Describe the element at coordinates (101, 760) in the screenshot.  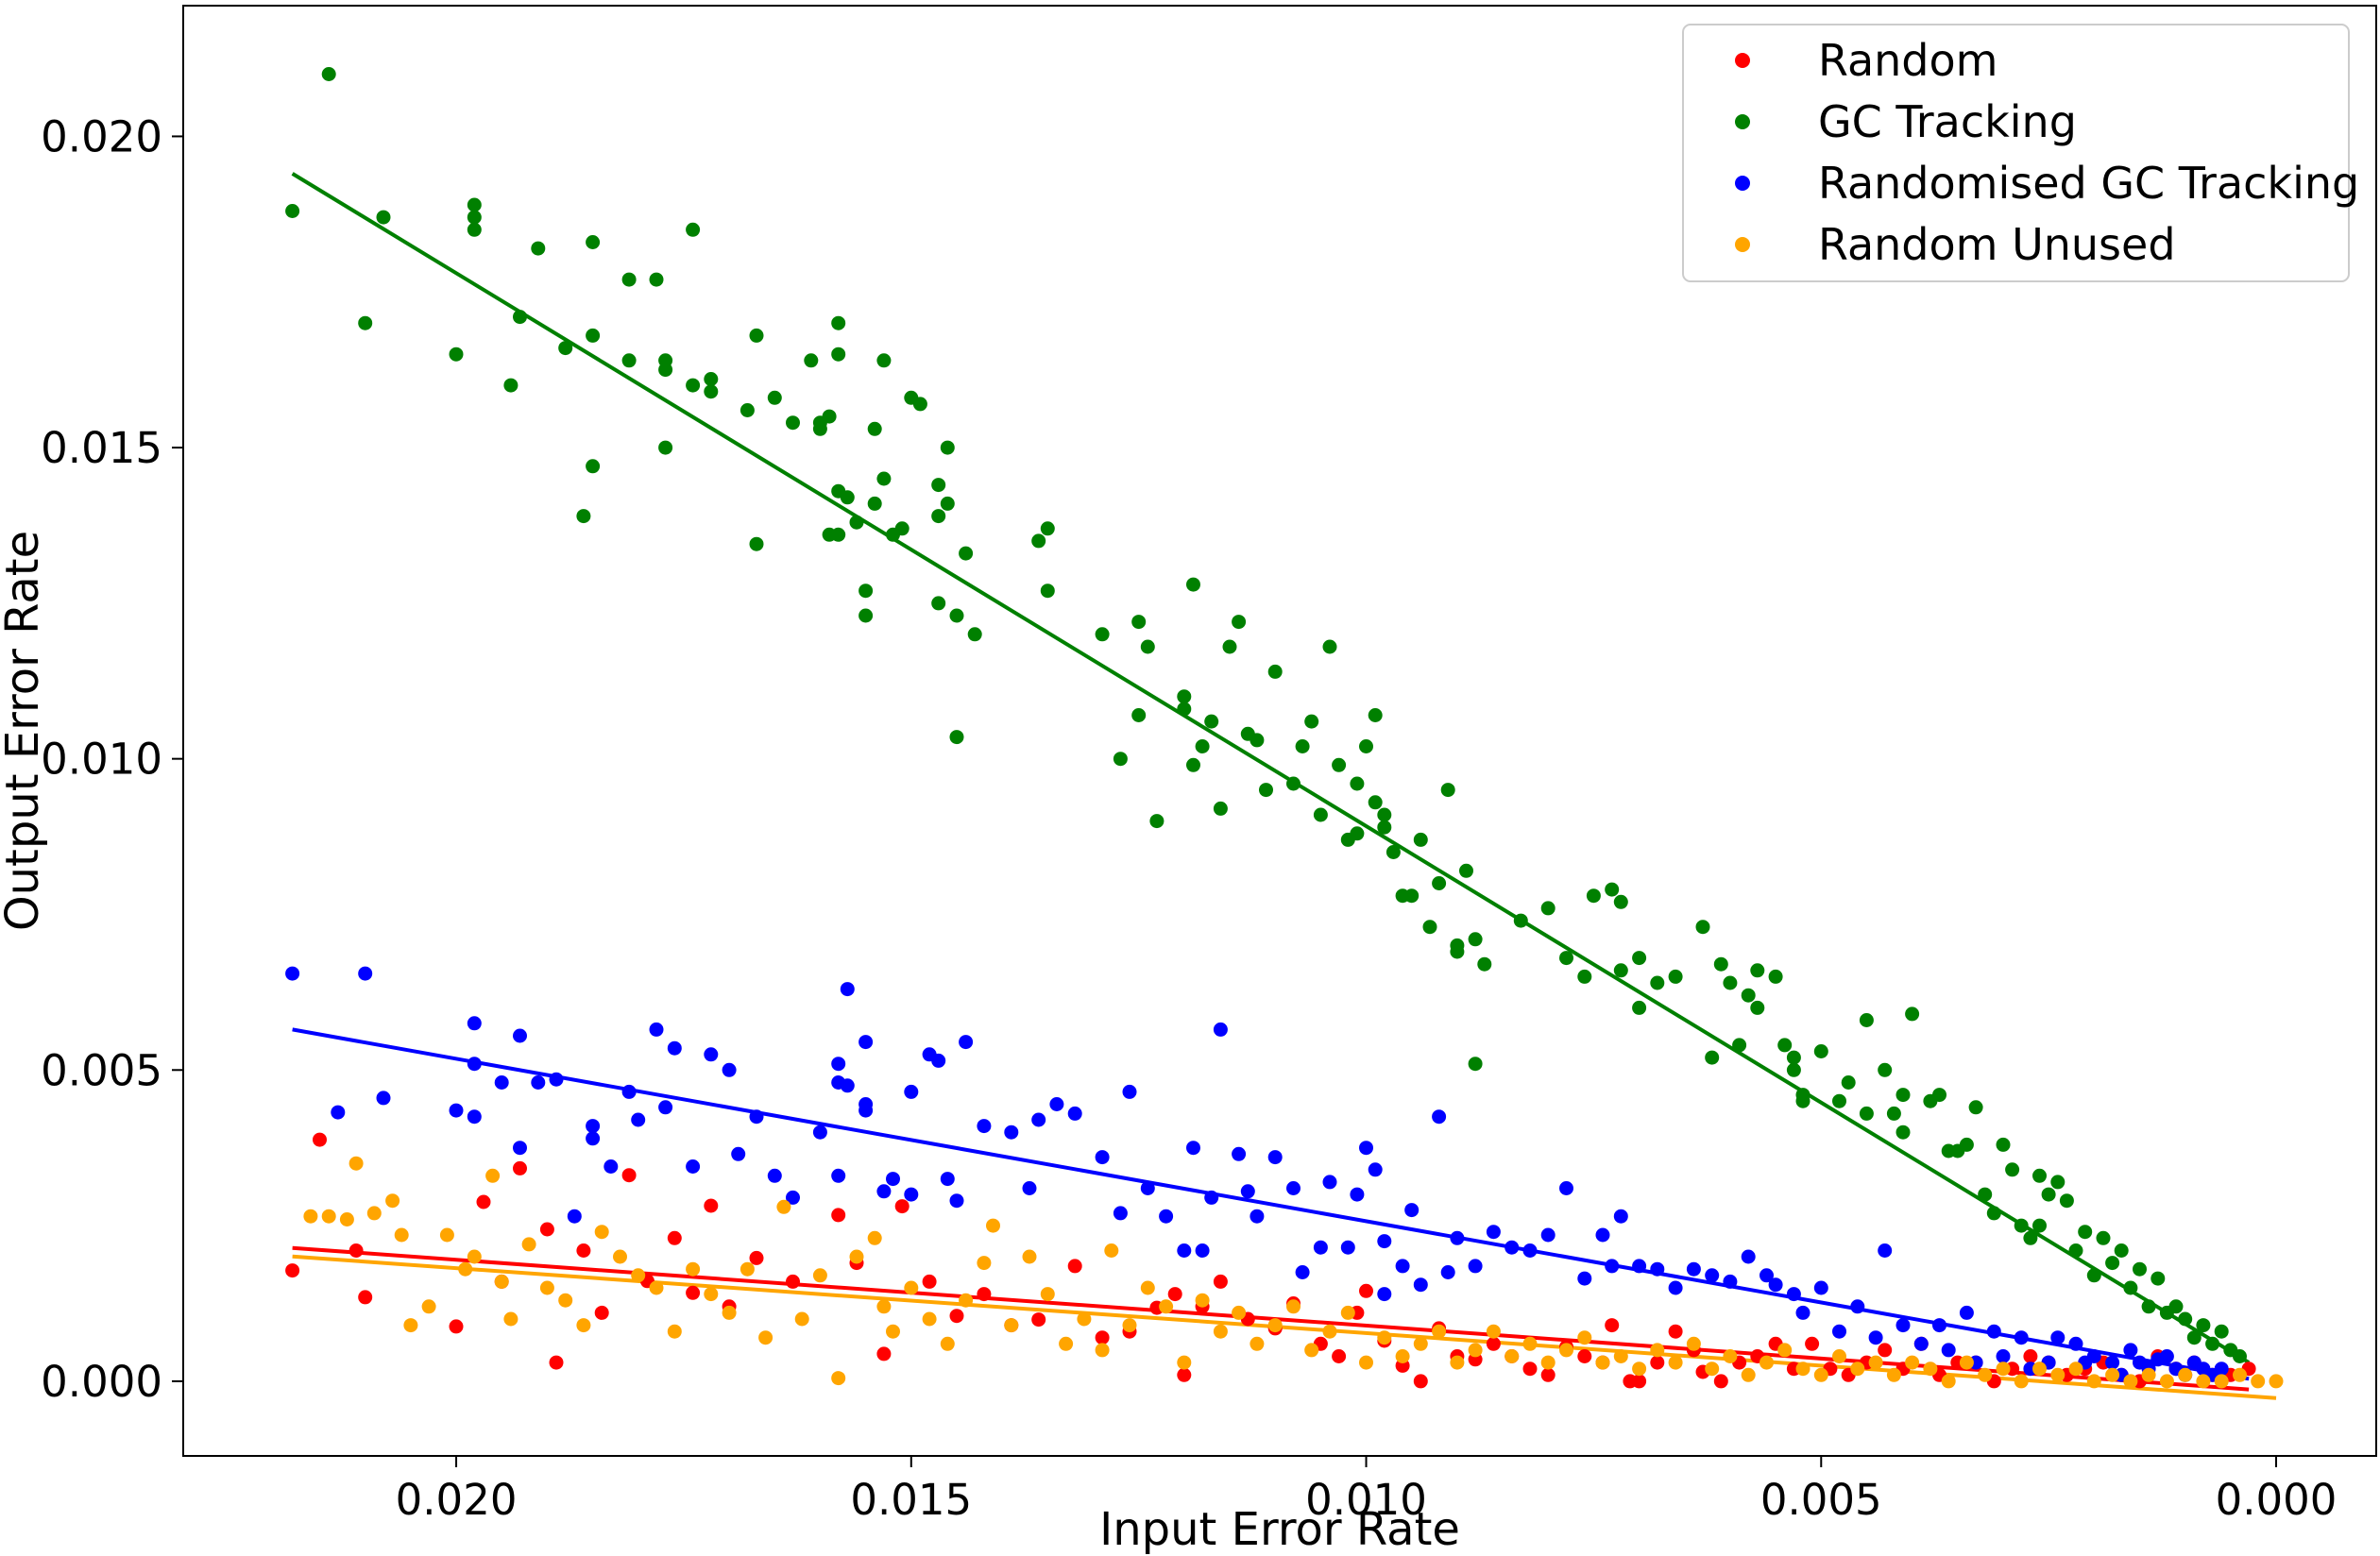
I see `y-tick-label-2: 0.010` at that location.